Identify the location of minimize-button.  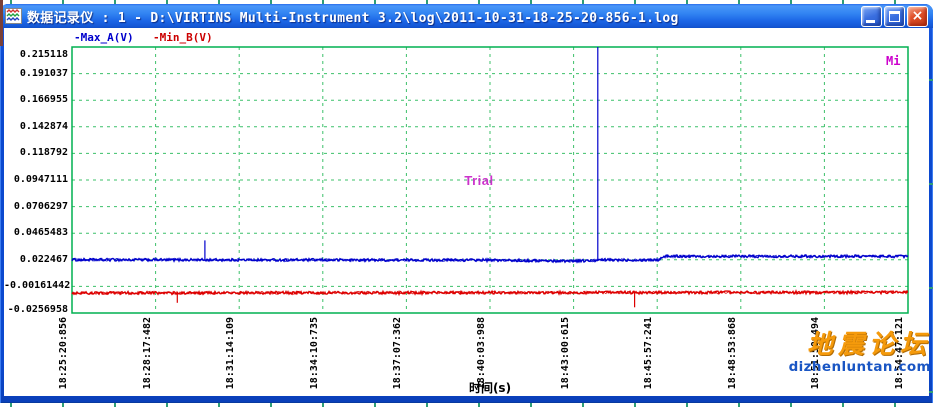
(871, 16).